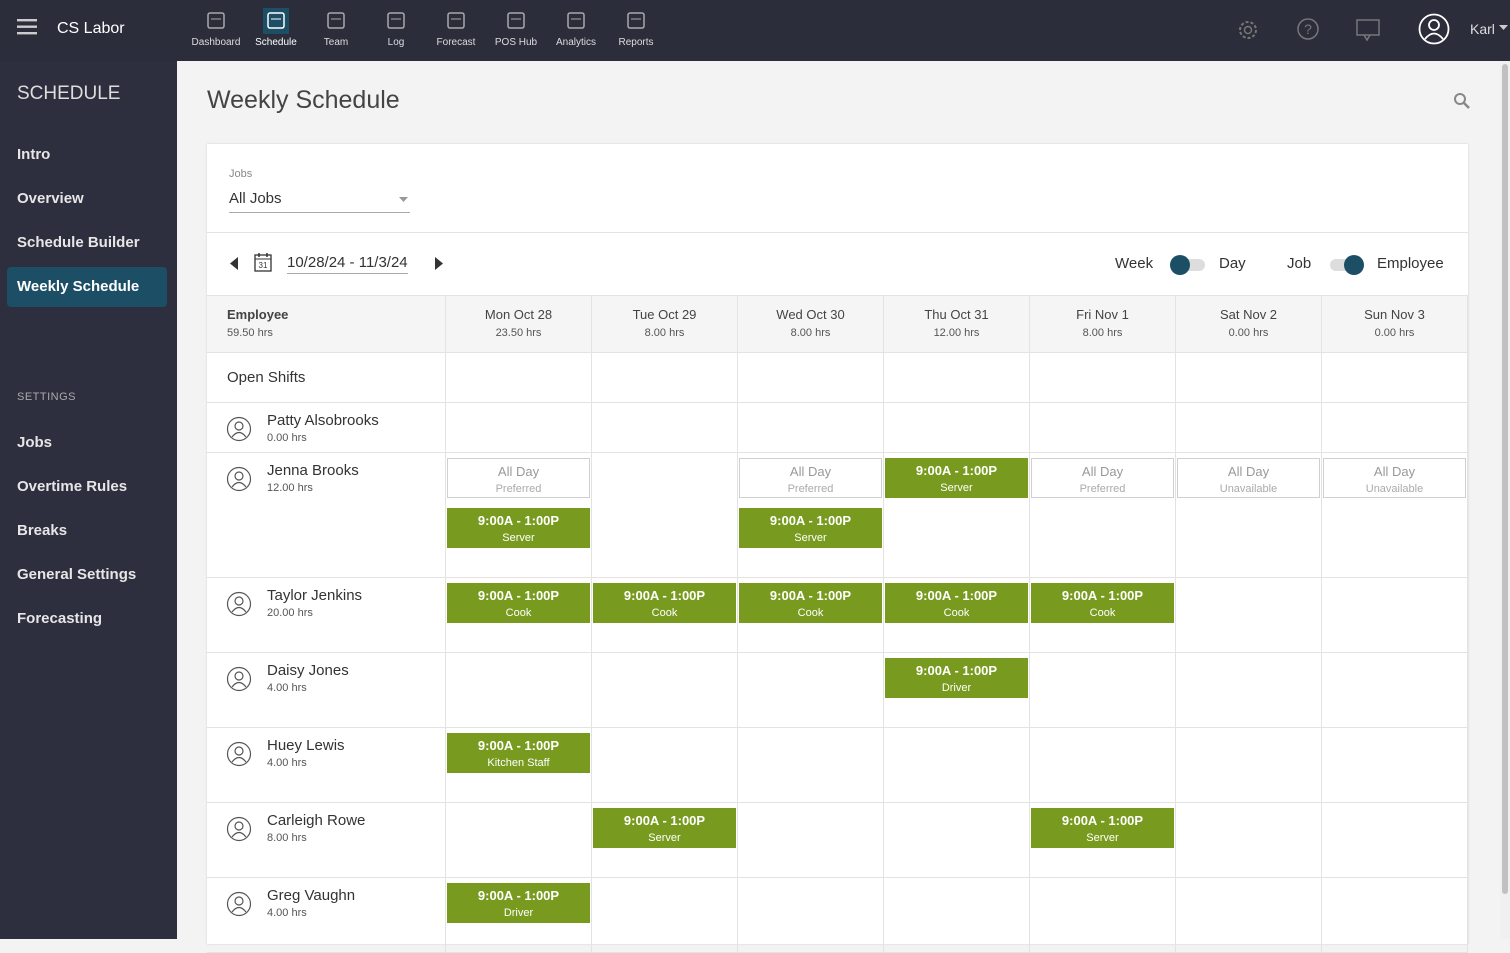 Image resolution: width=1510 pixels, height=953 pixels. Describe the element at coordinates (519, 324) in the screenshot. I see `day-header: Mon Oct 28 23.50 hrs` at that location.